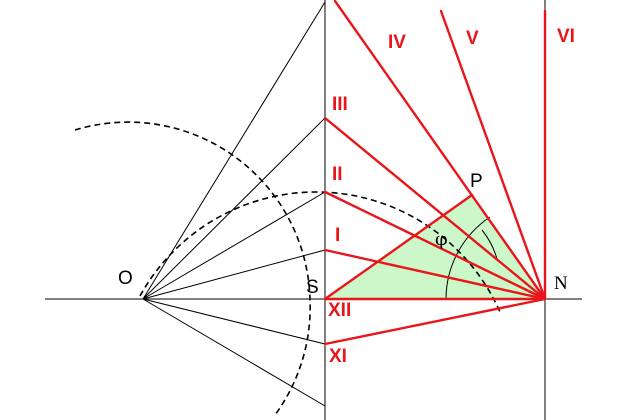 Image resolution: width=641 pixels, height=420 pixels. What do you see at coordinates (561, 283) in the screenshot?
I see `point-label-n: N` at bounding box center [561, 283].